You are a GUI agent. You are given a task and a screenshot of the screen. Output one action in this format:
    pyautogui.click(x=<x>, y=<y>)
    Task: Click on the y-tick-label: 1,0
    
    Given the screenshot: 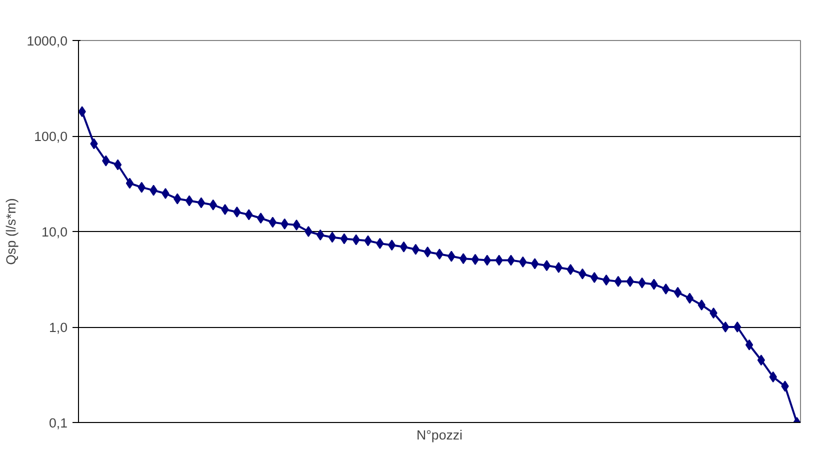 What is the action you would take?
    pyautogui.click(x=58, y=327)
    